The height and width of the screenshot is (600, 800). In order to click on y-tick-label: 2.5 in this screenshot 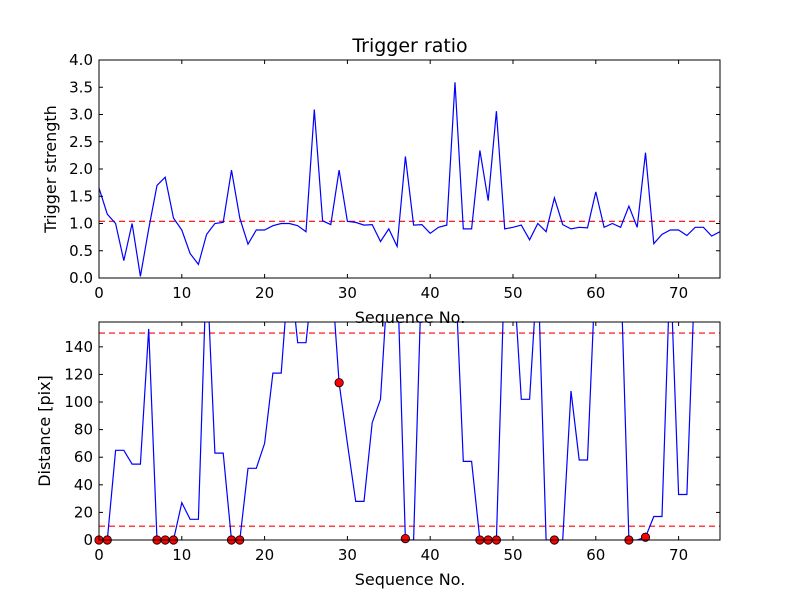, I will do `click(81, 142)`.